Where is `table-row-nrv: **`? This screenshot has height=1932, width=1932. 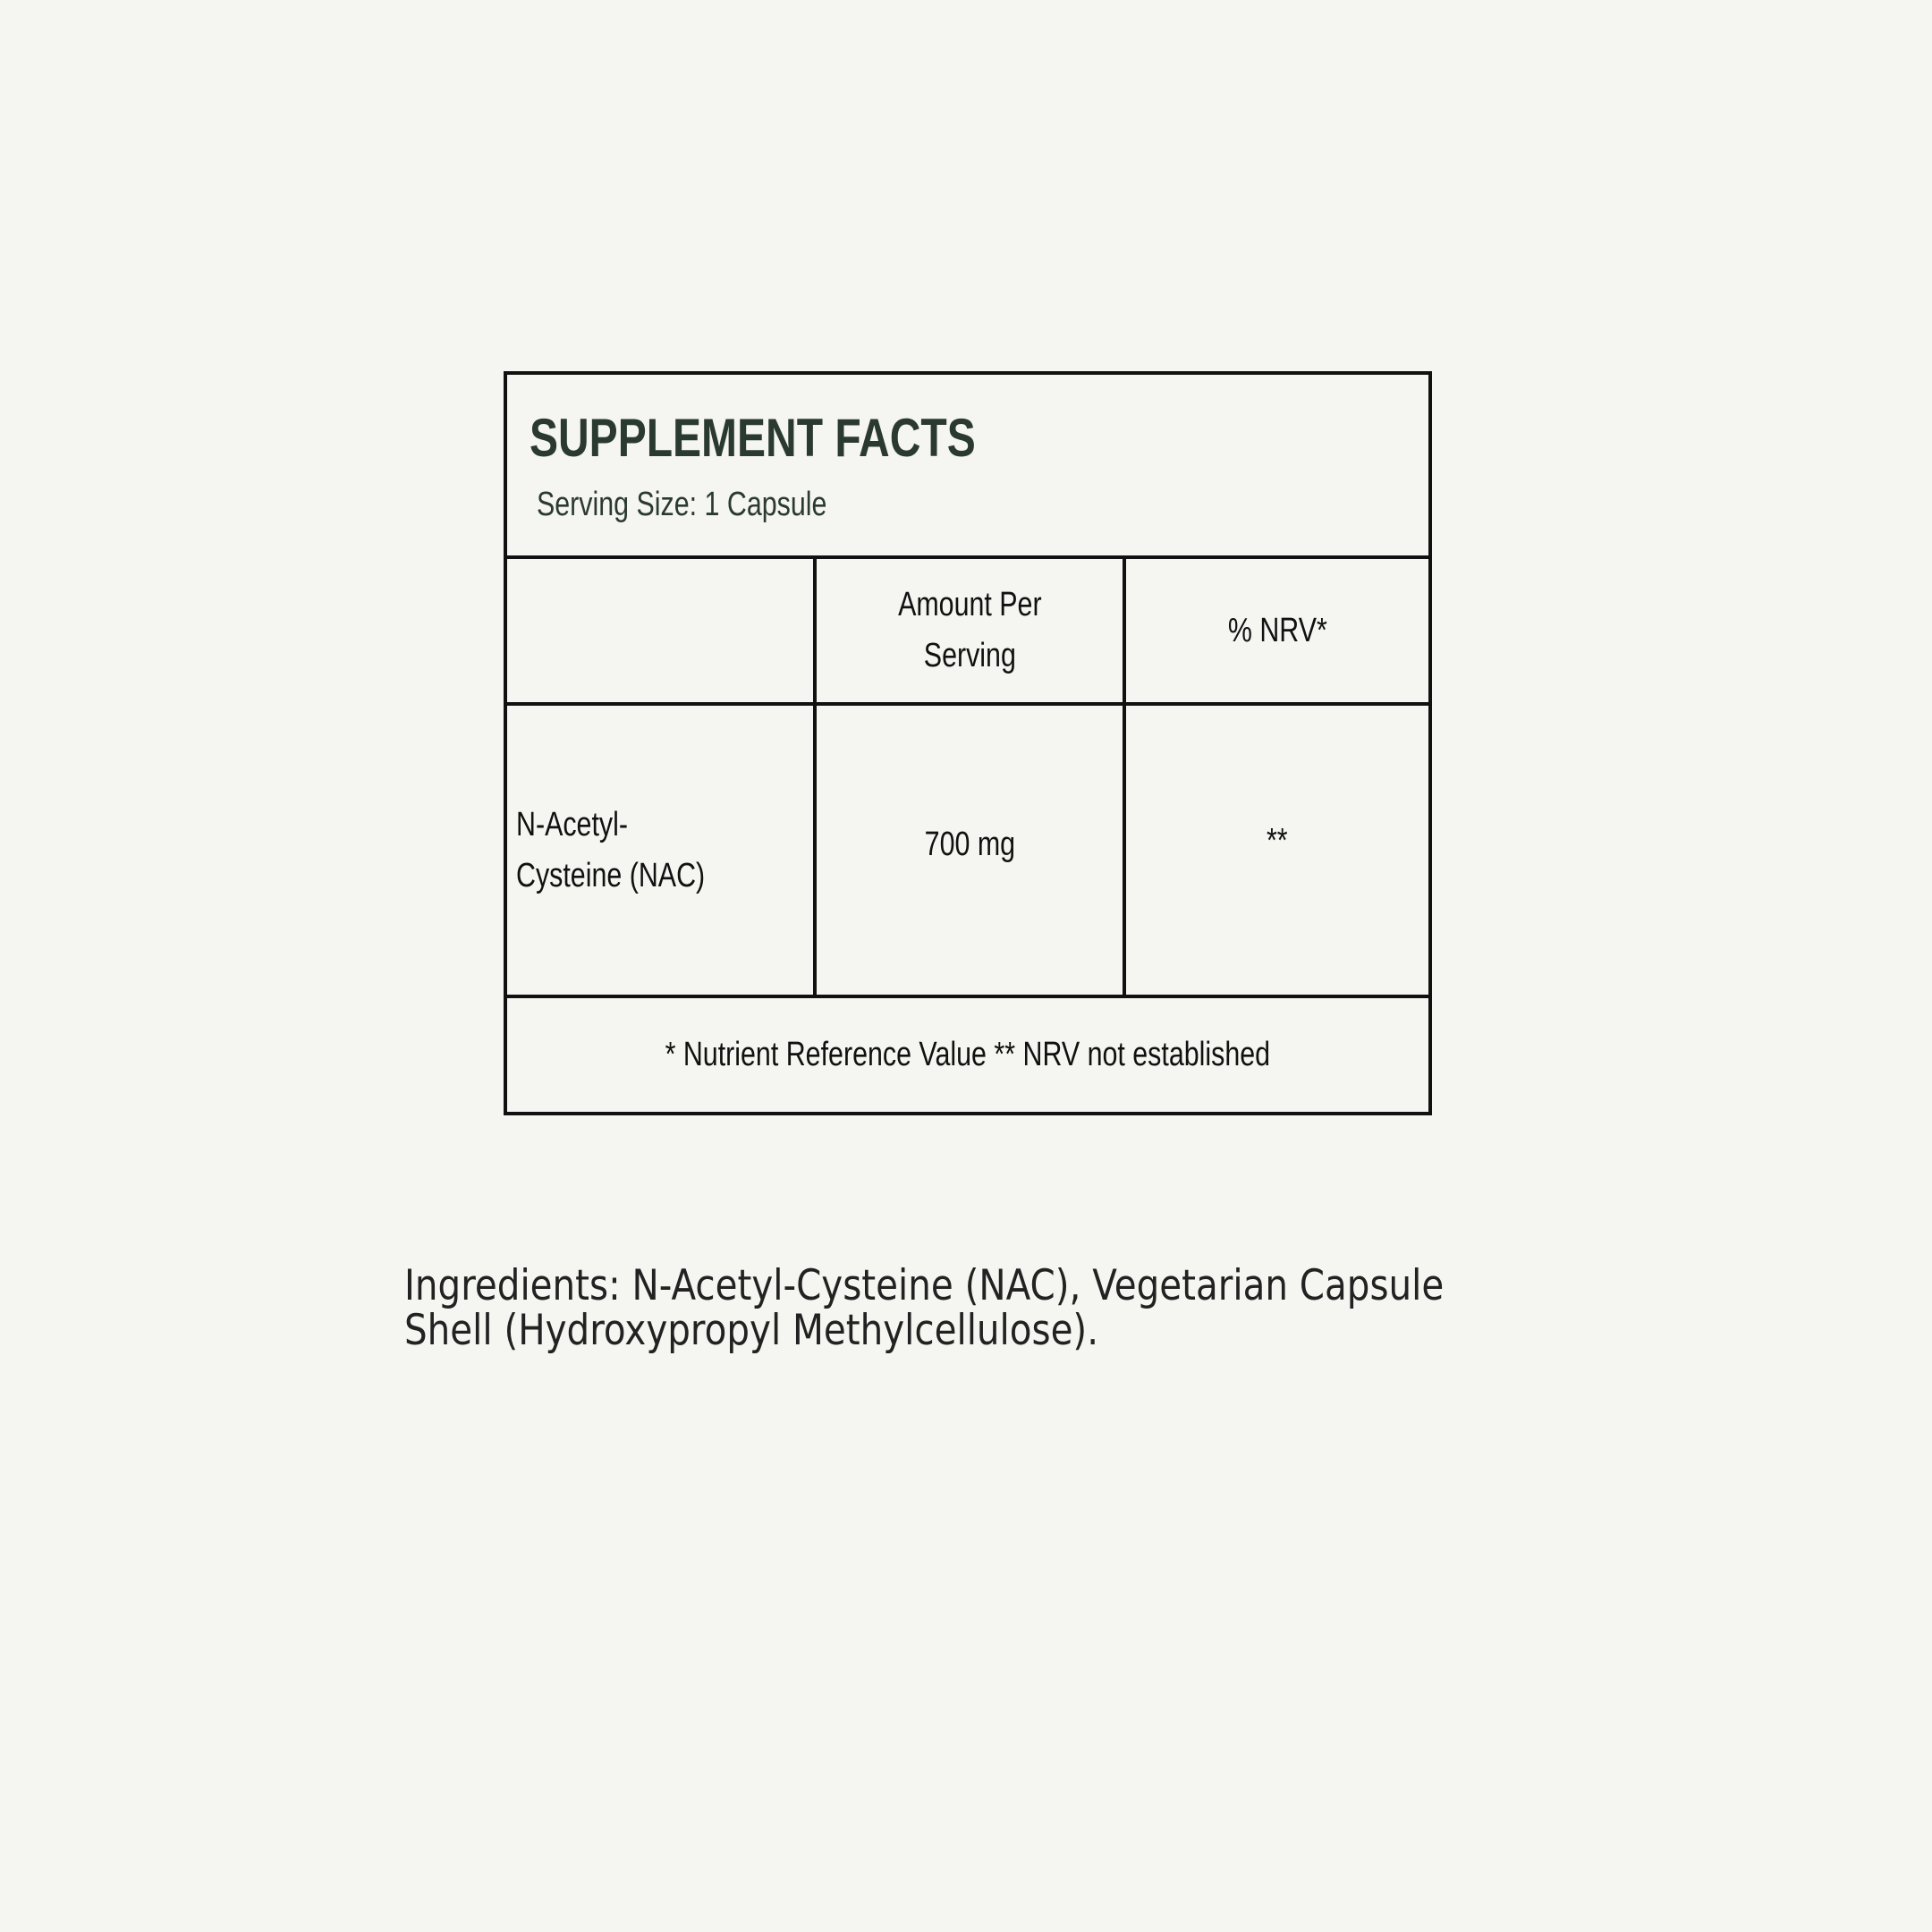
table-row-nrv: ** is located at coordinates (1277, 841).